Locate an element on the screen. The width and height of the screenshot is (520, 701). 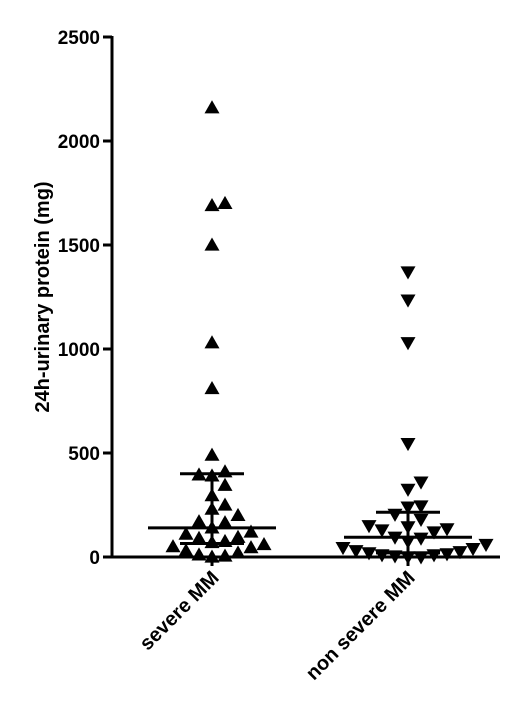
y-tick-label: 1000 is located at coordinates (79, 350).